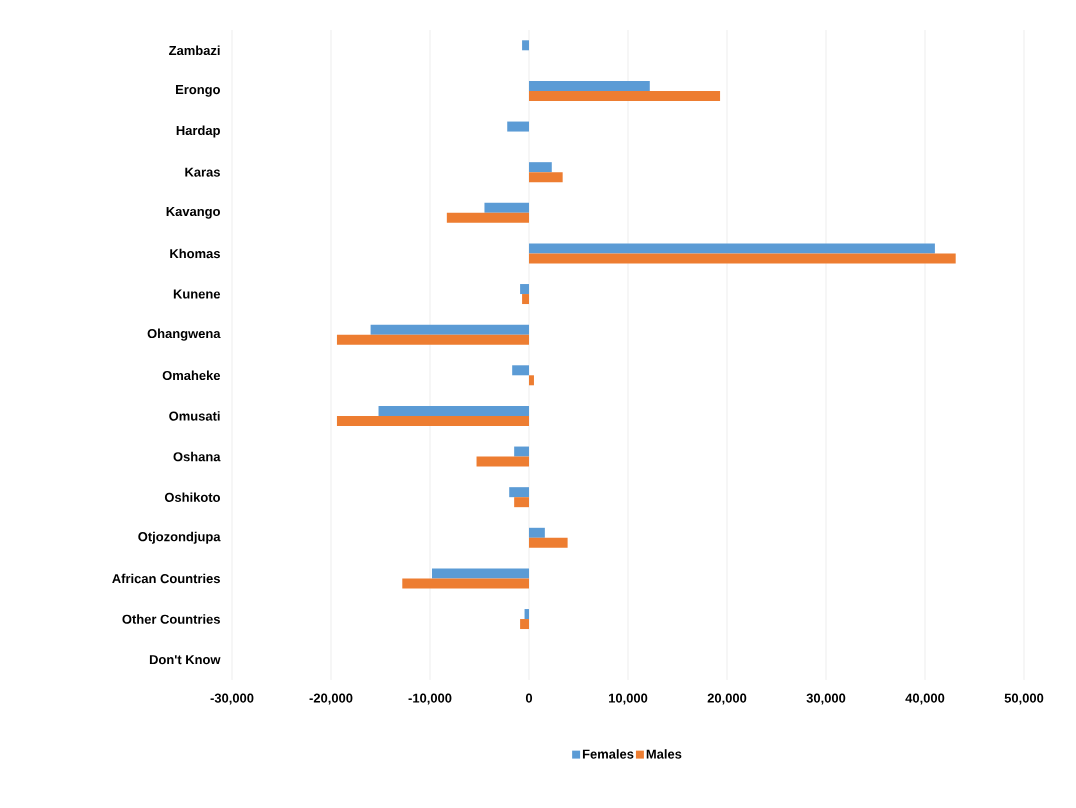 The width and height of the screenshot is (1076, 808). I want to click on x-tick-label: -20,000, so click(331, 699).